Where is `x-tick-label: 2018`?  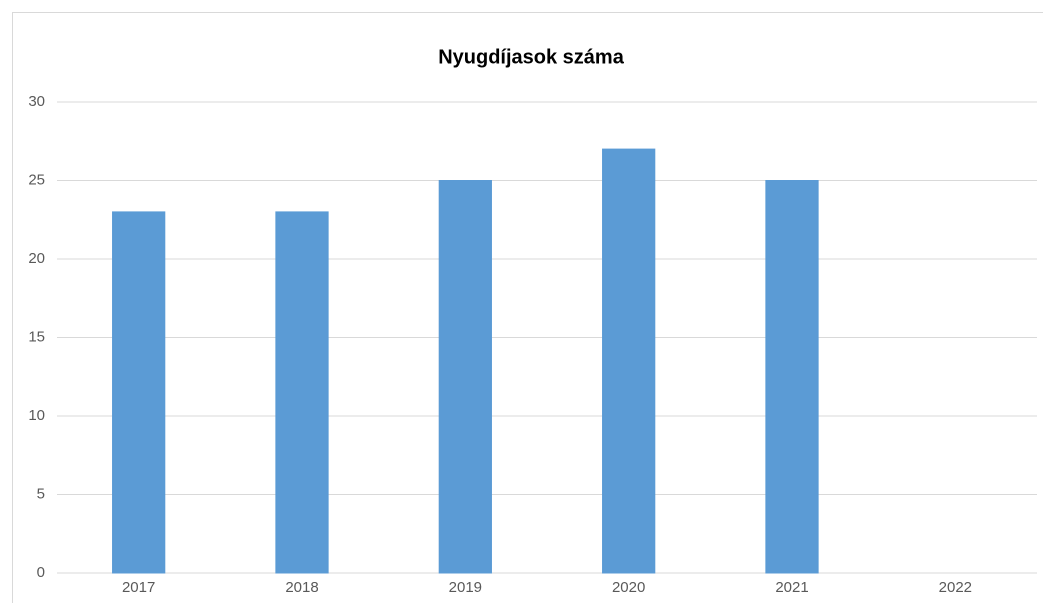 x-tick-label: 2018 is located at coordinates (301, 587).